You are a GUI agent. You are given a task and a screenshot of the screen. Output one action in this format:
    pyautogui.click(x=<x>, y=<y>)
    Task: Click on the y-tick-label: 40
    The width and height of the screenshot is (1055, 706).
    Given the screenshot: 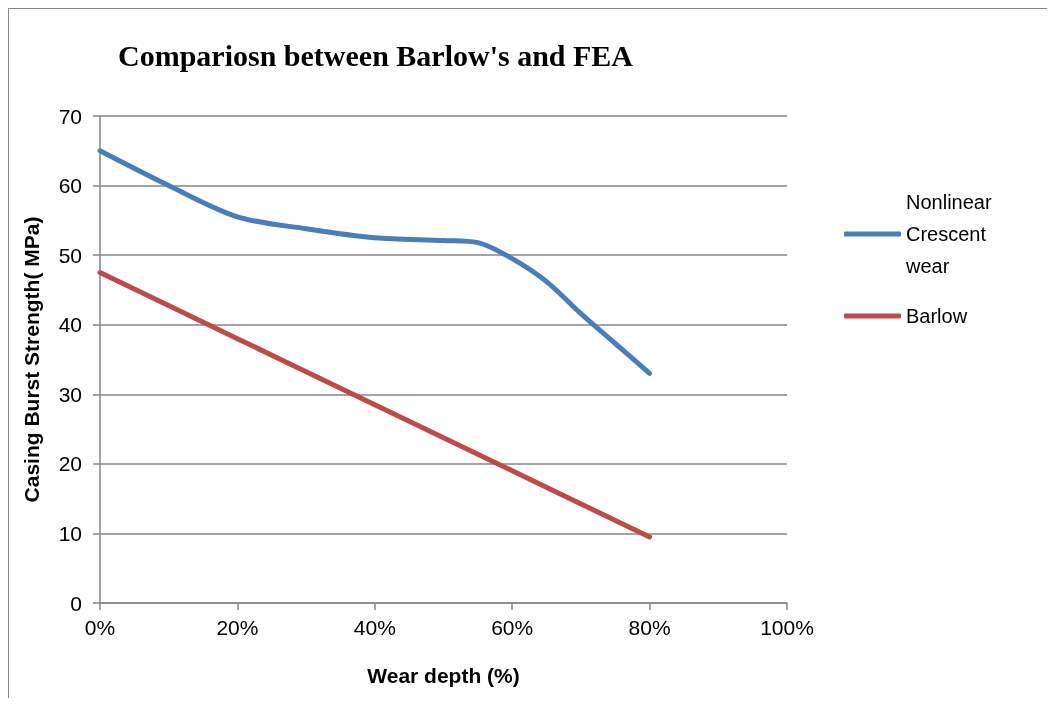 What is the action you would take?
    pyautogui.click(x=70, y=325)
    